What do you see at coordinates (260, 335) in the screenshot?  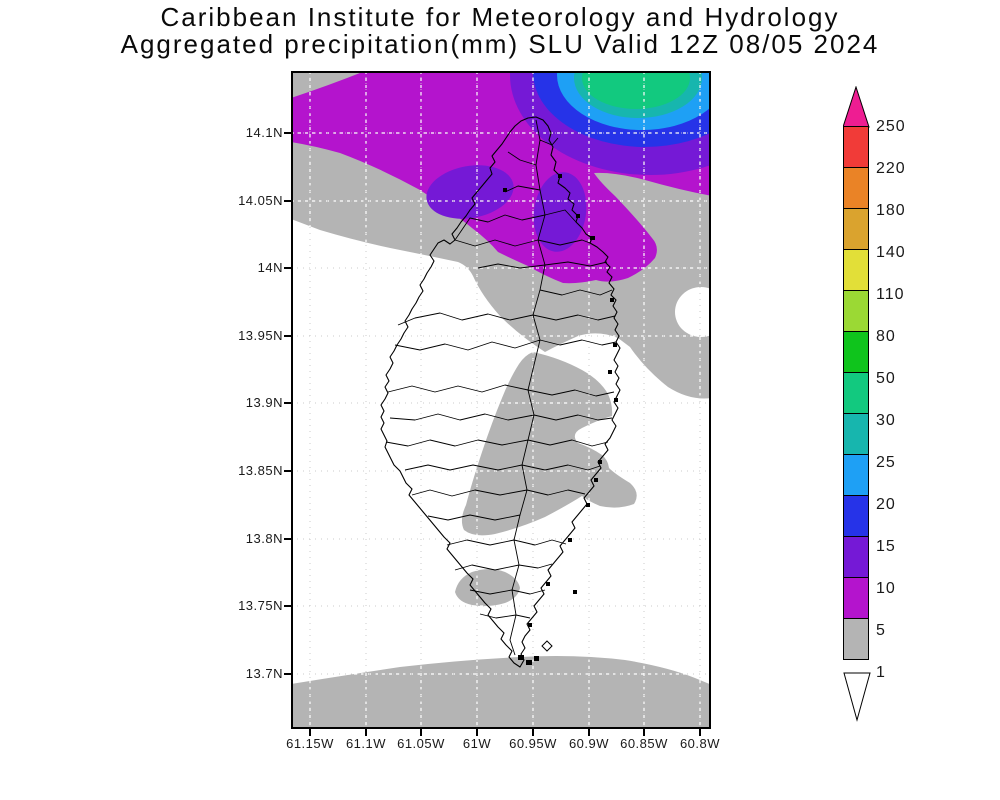 I see `lat-label-13-95N: 13.95N` at bounding box center [260, 335].